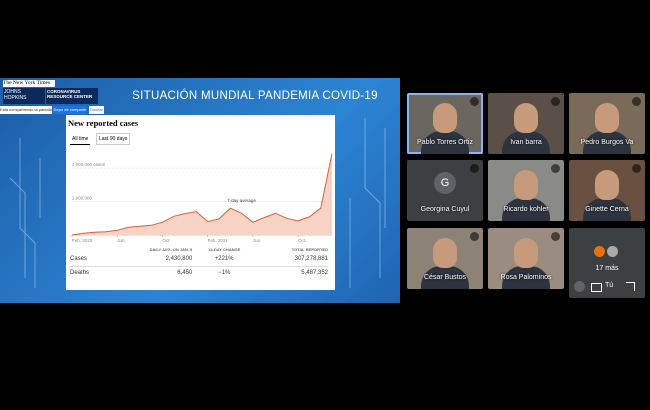 The height and width of the screenshot is (410, 650). What do you see at coordinates (607, 263) in the screenshot?
I see `more-tile: 17 más Tú` at bounding box center [607, 263].